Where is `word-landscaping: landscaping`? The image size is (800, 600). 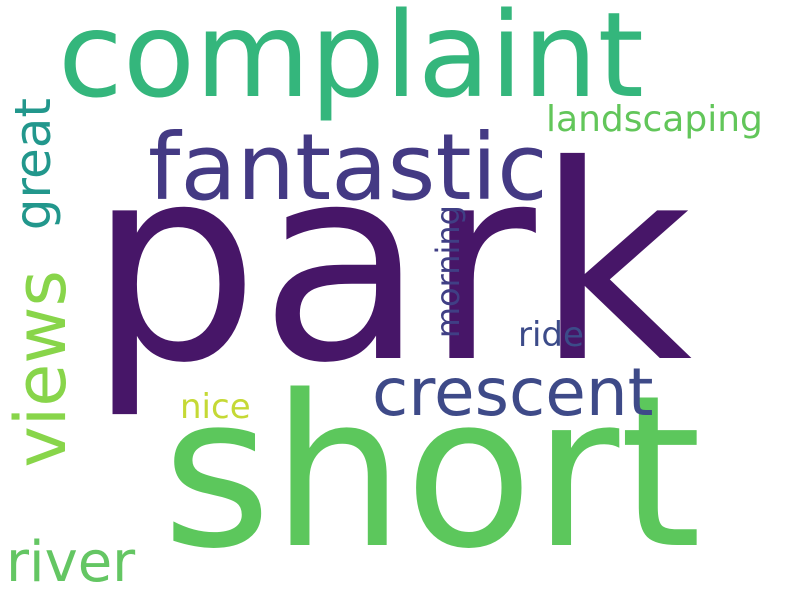
word-landscaping: landscaping is located at coordinates (654, 119).